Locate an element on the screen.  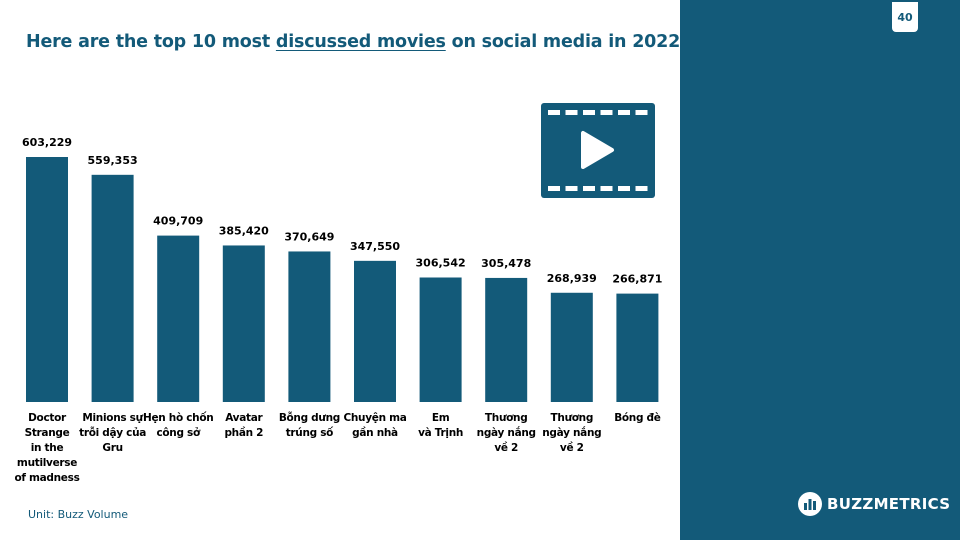
data-label: 603,229 is located at coordinates (47, 142).